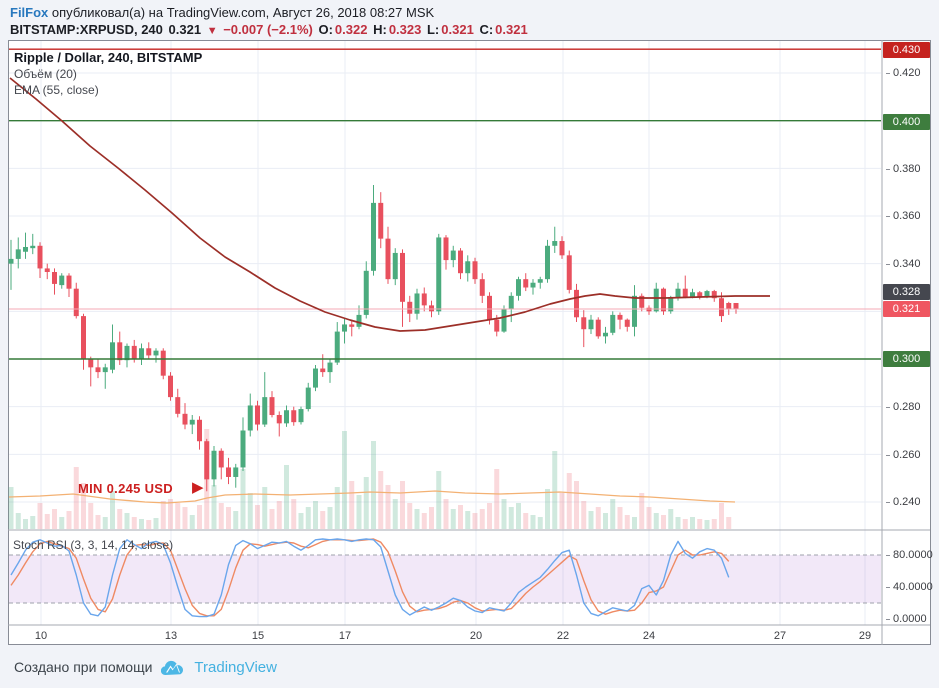  What do you see at coordinates (445, 635) in the screenshot?
I see `time-axis` at bounding box center [445, 635].